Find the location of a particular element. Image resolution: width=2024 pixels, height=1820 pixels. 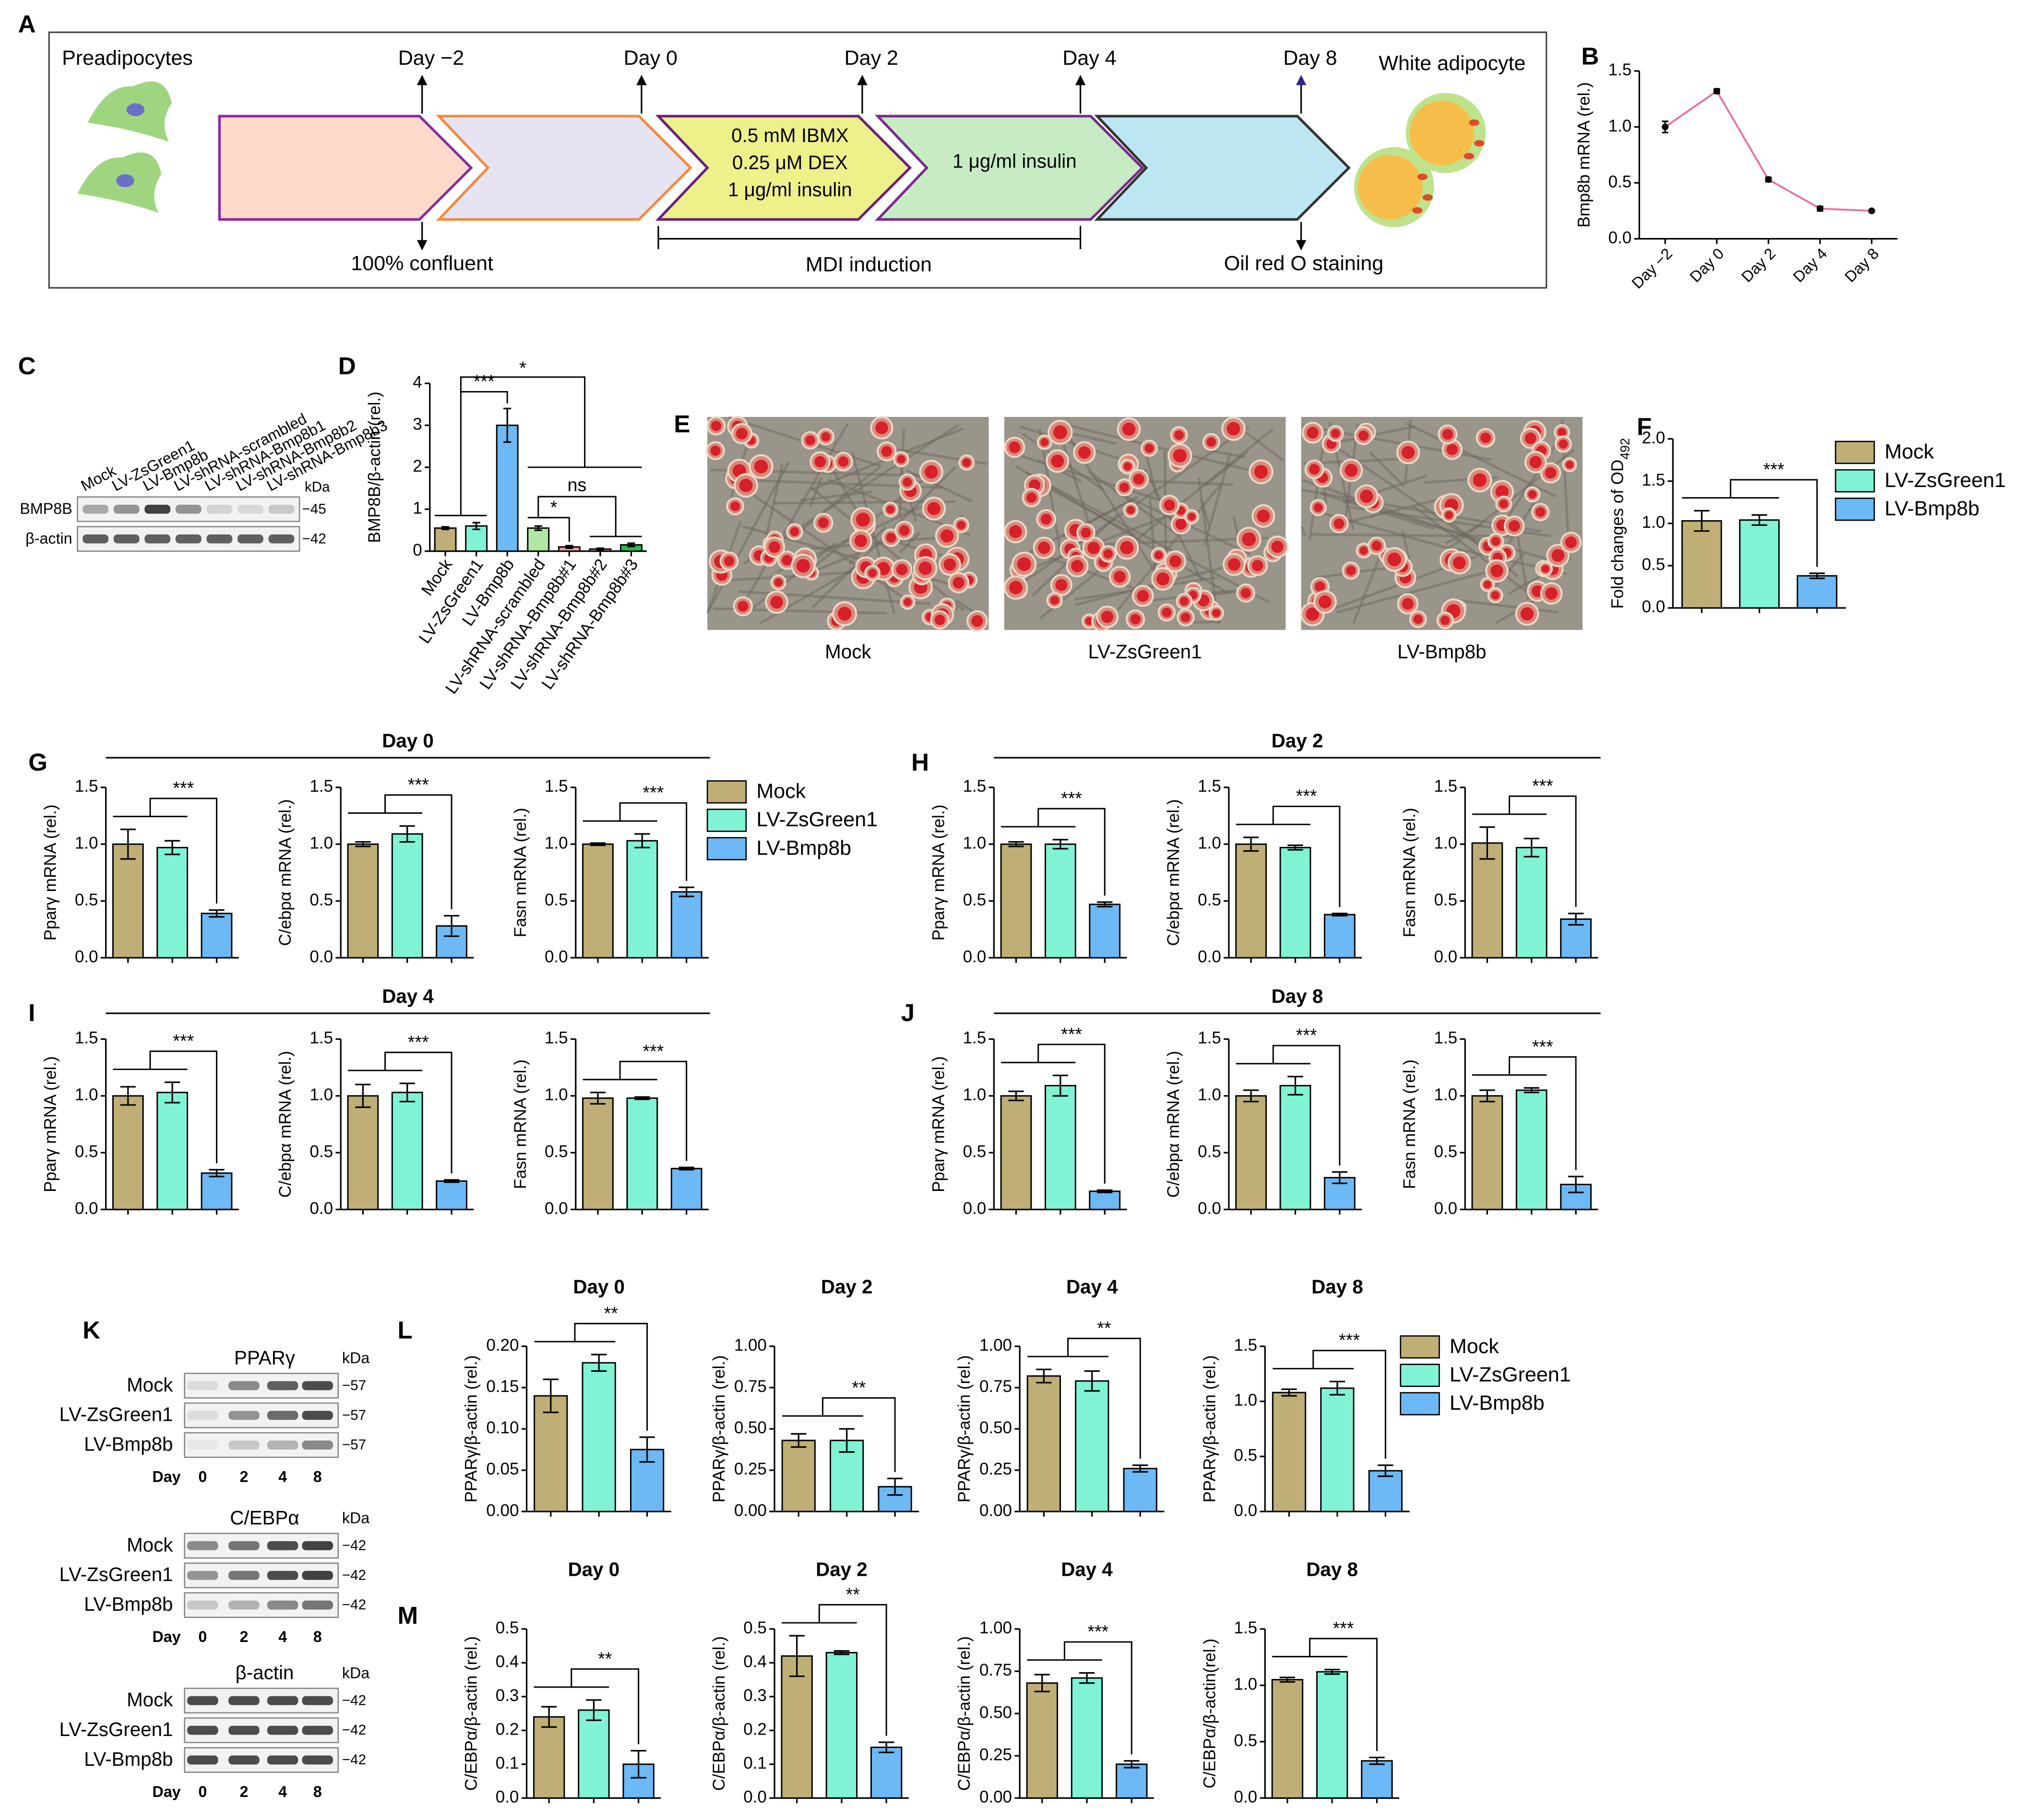

stage-text: 0.25 μM DEX is located at coordinates (790, 162).